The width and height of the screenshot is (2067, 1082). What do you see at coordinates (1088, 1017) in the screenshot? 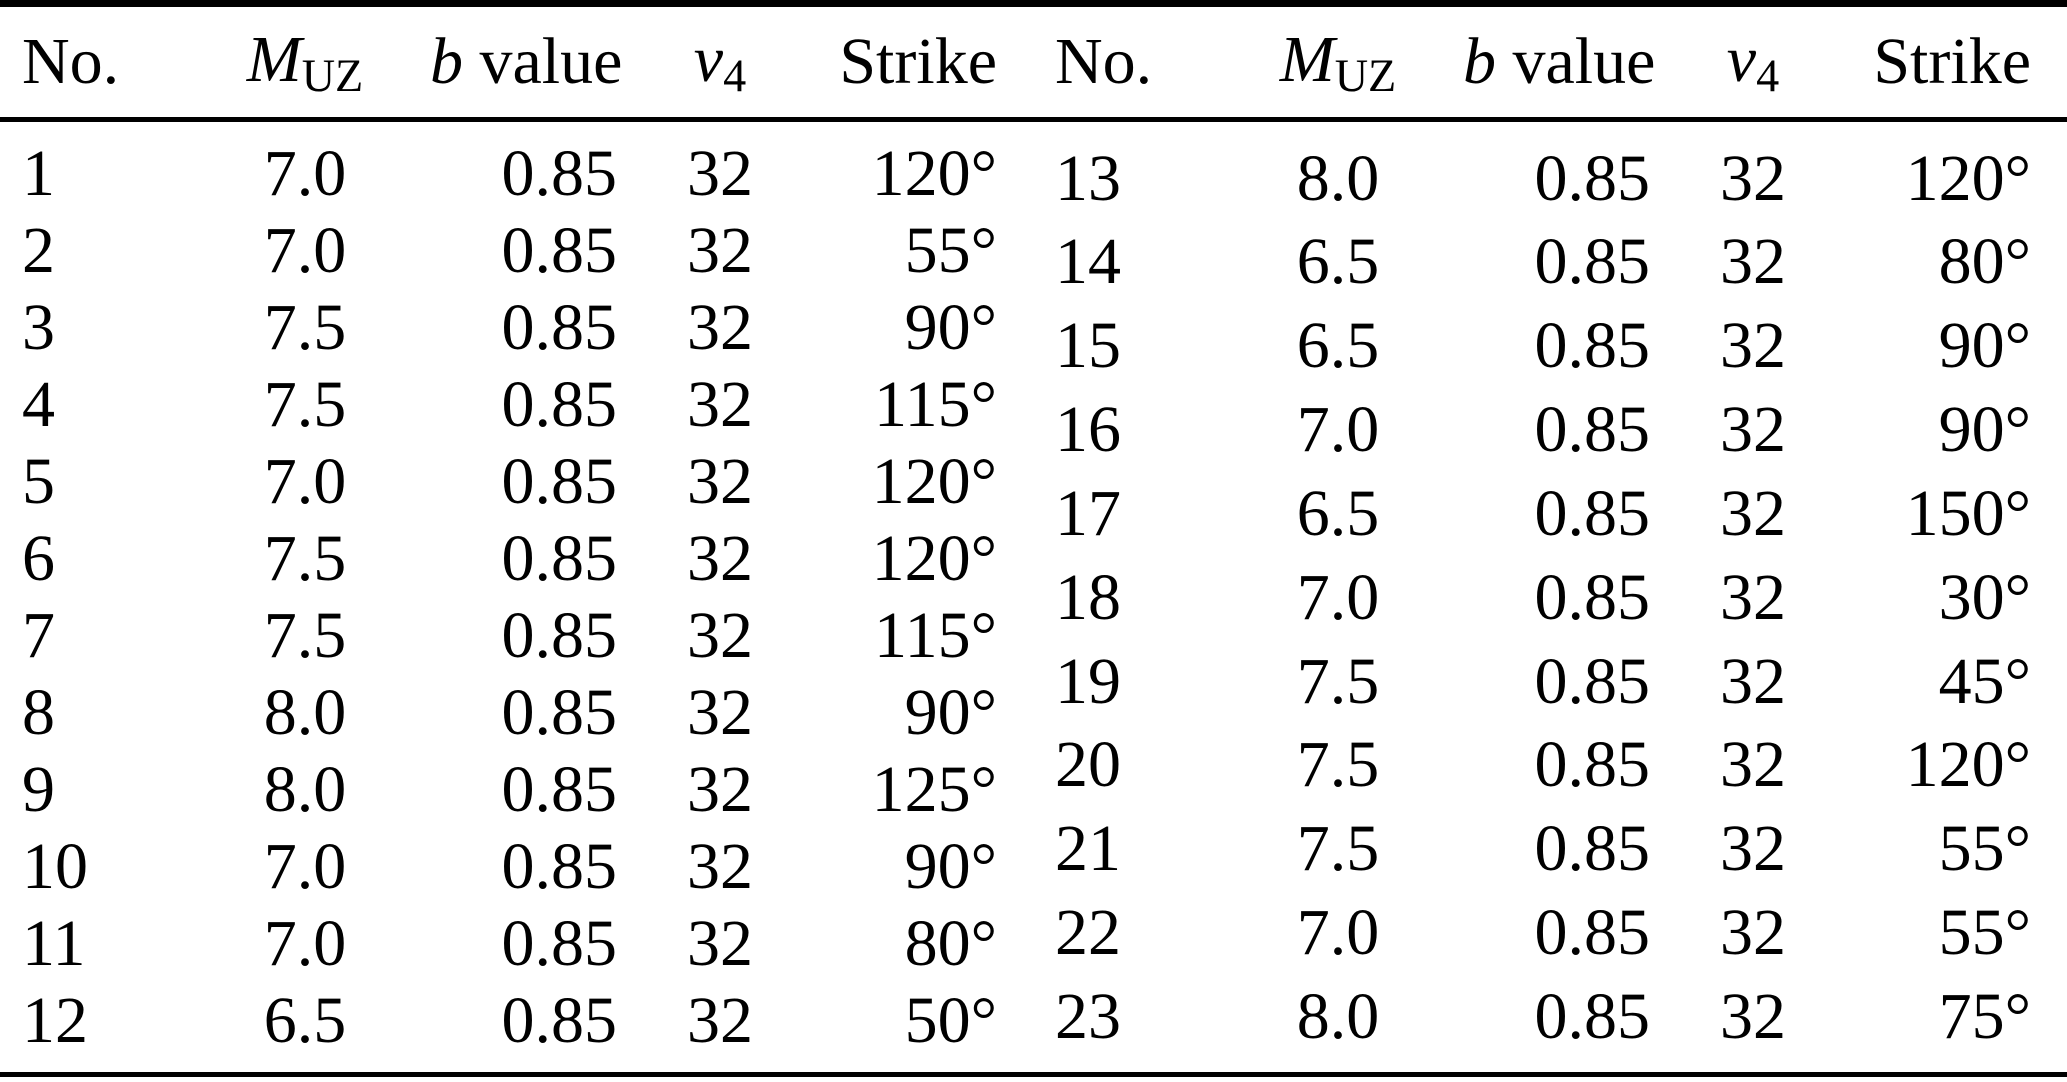
I see `cell-no: 23` at bounding box center [1088, 1017].